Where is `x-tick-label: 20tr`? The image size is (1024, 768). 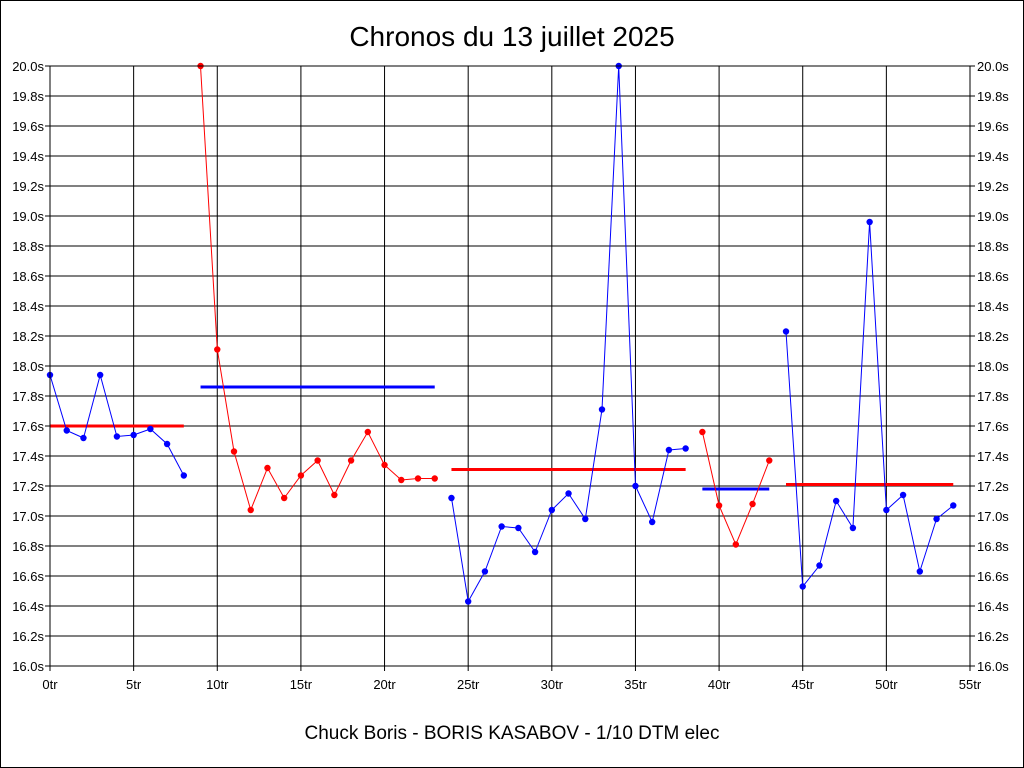
x-tick-label: 20tr is located at coordinates (384, 684).